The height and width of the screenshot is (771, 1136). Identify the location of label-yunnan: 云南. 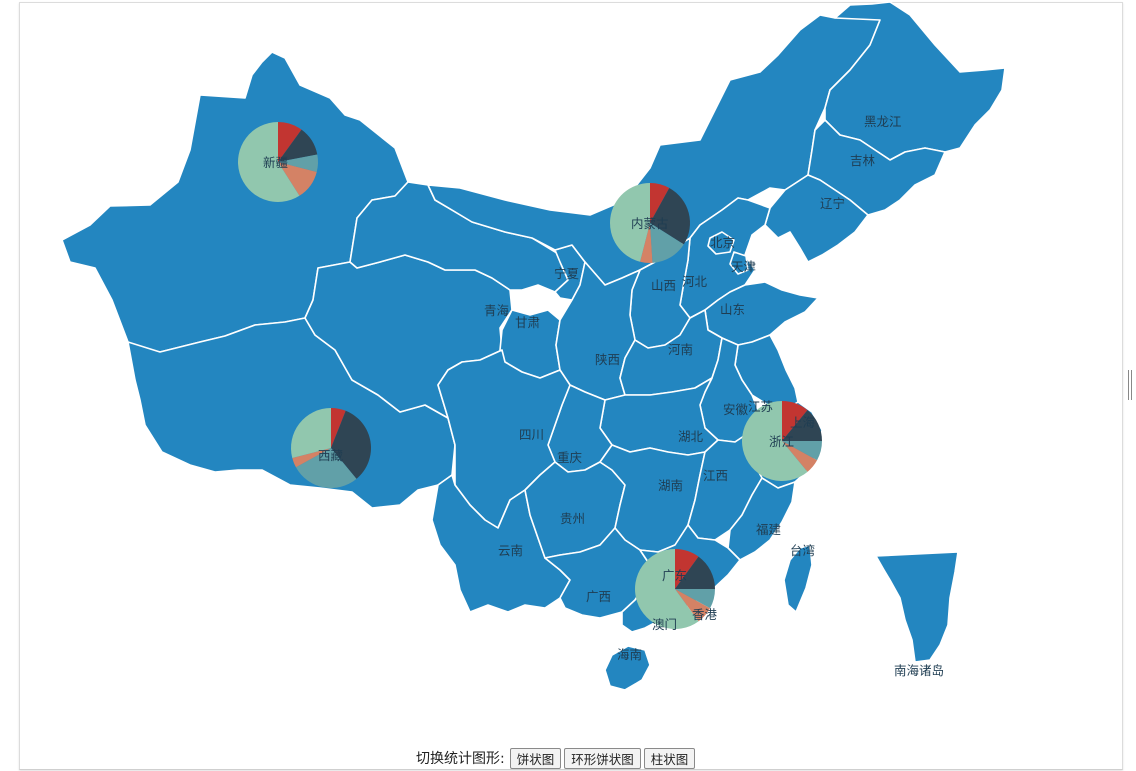
(510, 550).